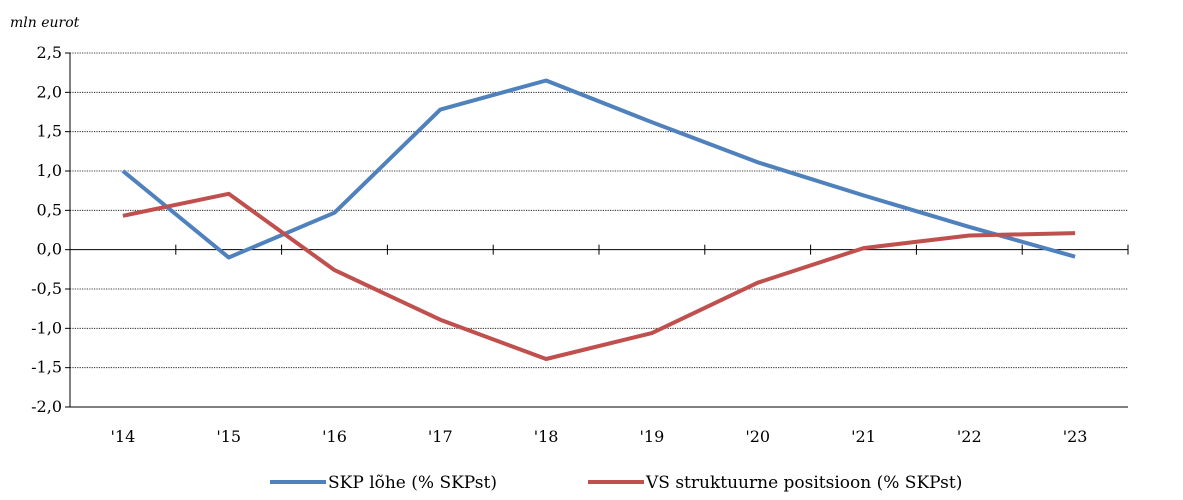  Describe the element at coordinates (46, 406) in the screenshot. I see `y-tick-label: -2,0` at that location.